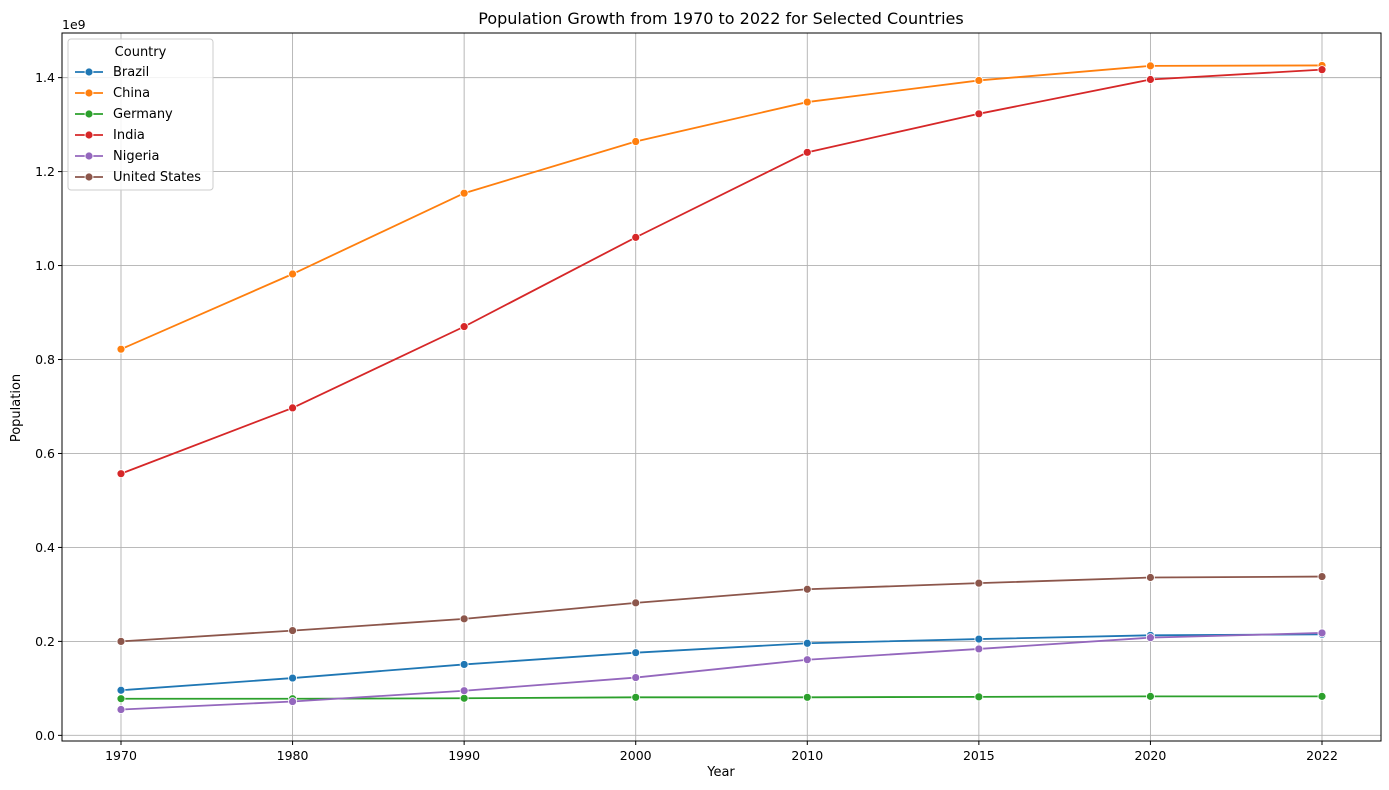 The image size is (1389, 790). What do you see at coordinates (721, 697) in the screenshot?
I see `series-line-germany` at bounding box center [721, 697].